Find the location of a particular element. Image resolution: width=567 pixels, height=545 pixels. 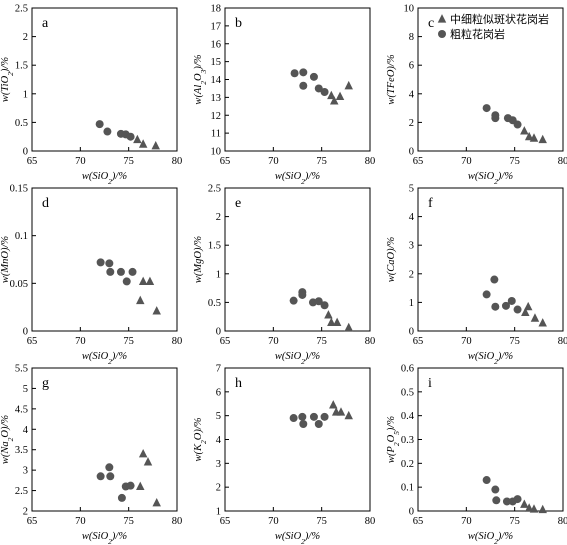

y-tick-label: 1 is located at coordinates (218, 274).